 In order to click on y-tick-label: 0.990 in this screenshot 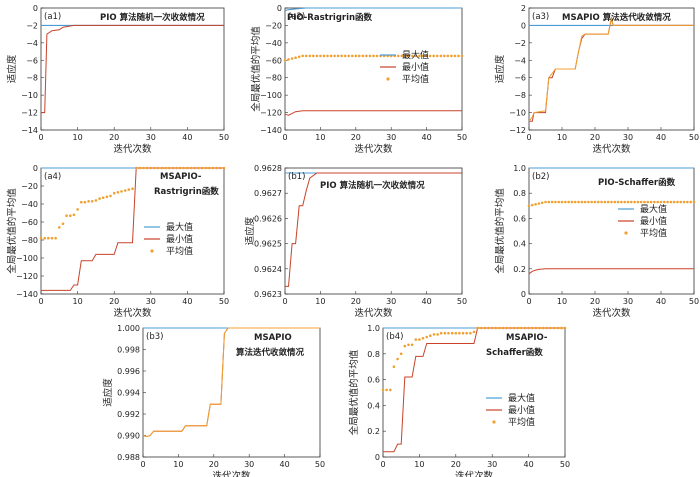, I will do `click(128, 436)`.